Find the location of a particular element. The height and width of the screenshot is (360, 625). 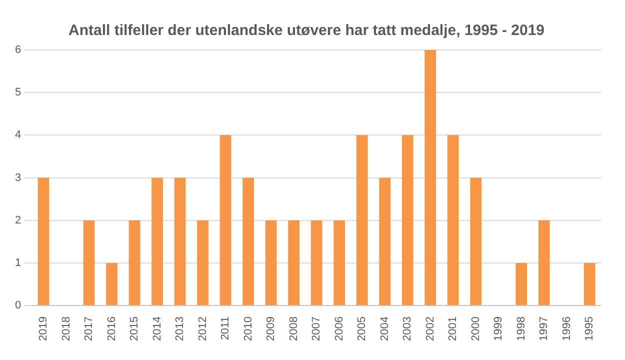

y-tick-label: 1 is located at coordinates (18, 262).